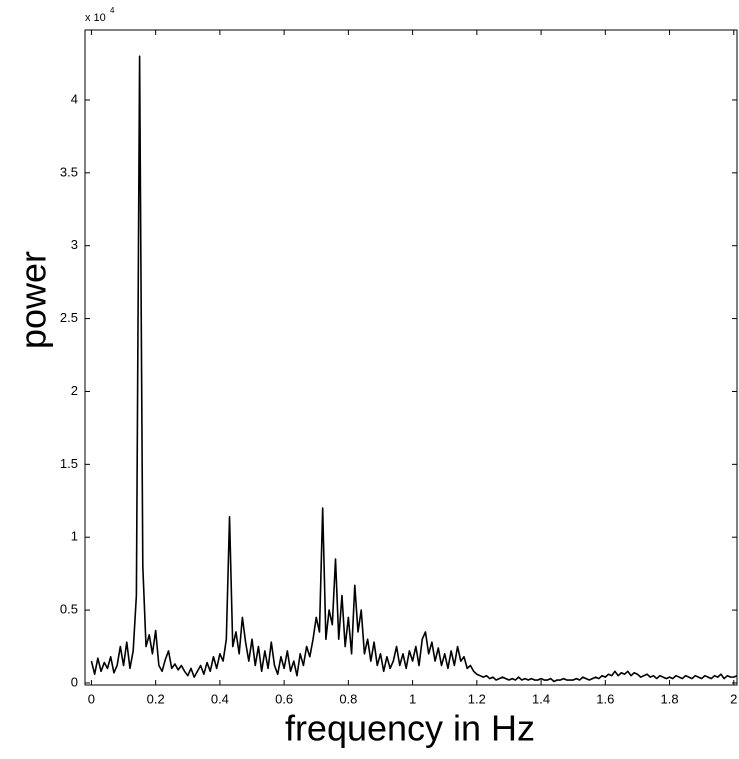  Describe the element at coordinates (477, 698) in the screenshot. I see `x-tick-label: 1.2` at that location.